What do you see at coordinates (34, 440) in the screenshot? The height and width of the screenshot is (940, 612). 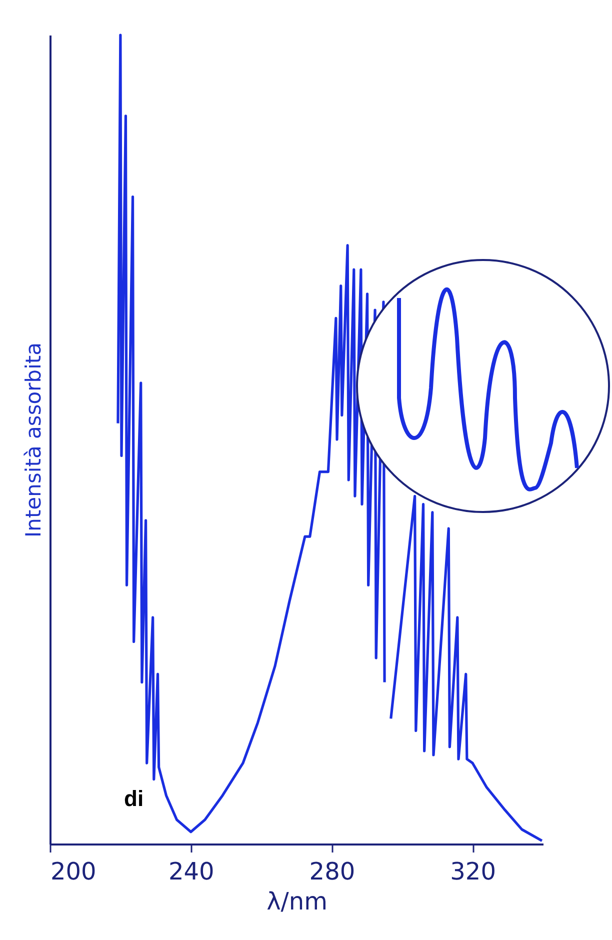 I see `y-axis-title: Intensità assorbita` at bounding box center [34, 440].